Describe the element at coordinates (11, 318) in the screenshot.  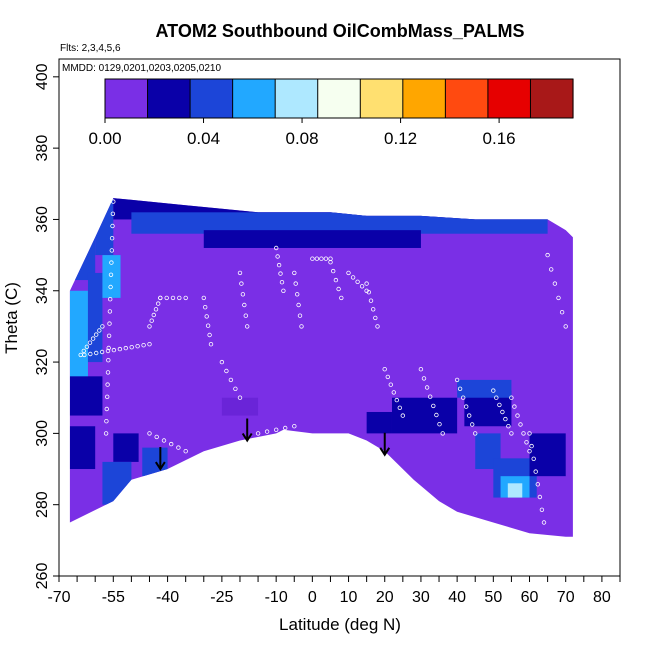
I see `y-axis-label: Theta (C)` at that location.